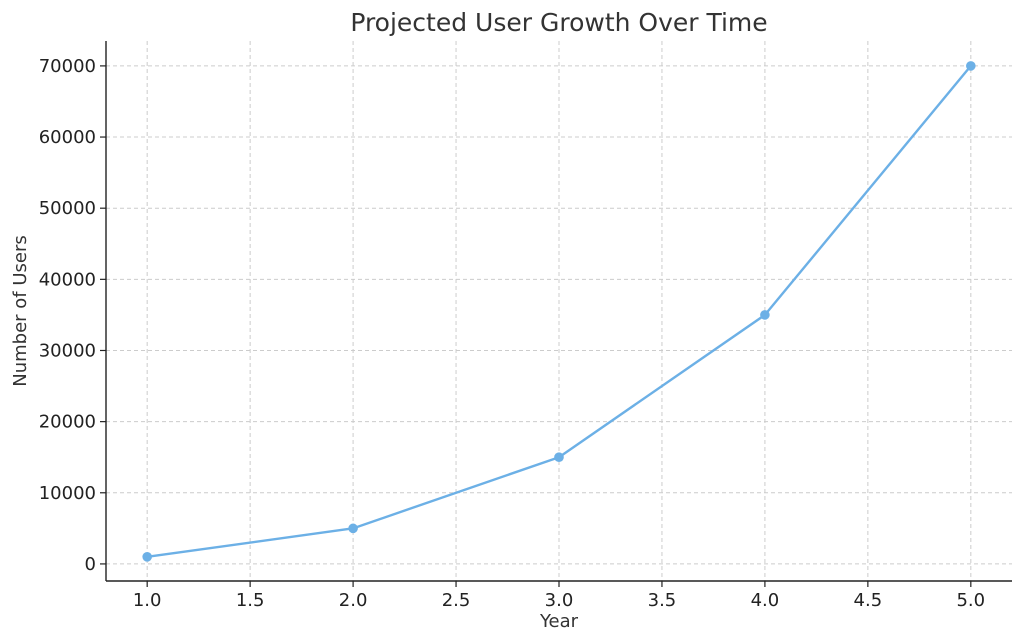 The height and width of the screenshot is (644, 1024). What do you see at coordinates (67, 66) in the screenshot?
I see `y-tick-label: 70000` at bounding box center [67, 66].